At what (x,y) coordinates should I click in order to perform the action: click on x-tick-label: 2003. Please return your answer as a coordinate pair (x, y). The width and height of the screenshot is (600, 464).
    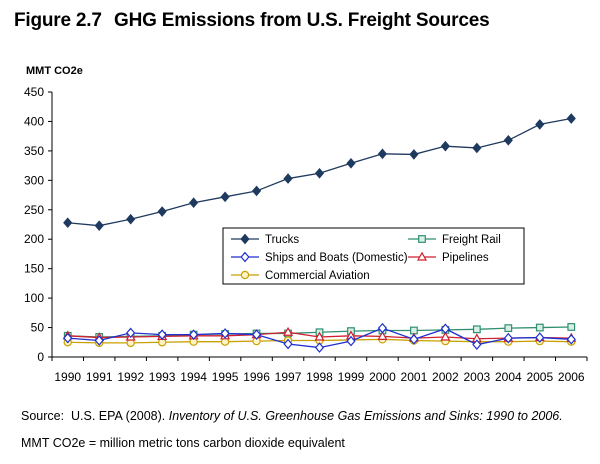
    Looking at the image, I should click on (477, 377).